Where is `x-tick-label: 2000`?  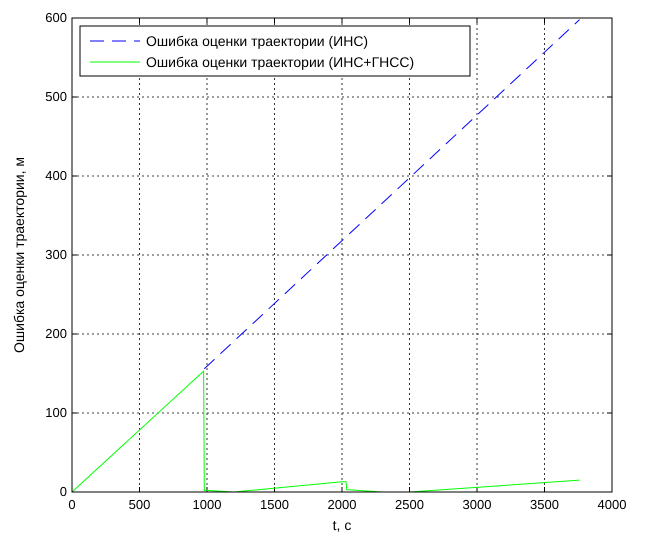
x-tick-label: 2000 is located at coordinates (342, 504).